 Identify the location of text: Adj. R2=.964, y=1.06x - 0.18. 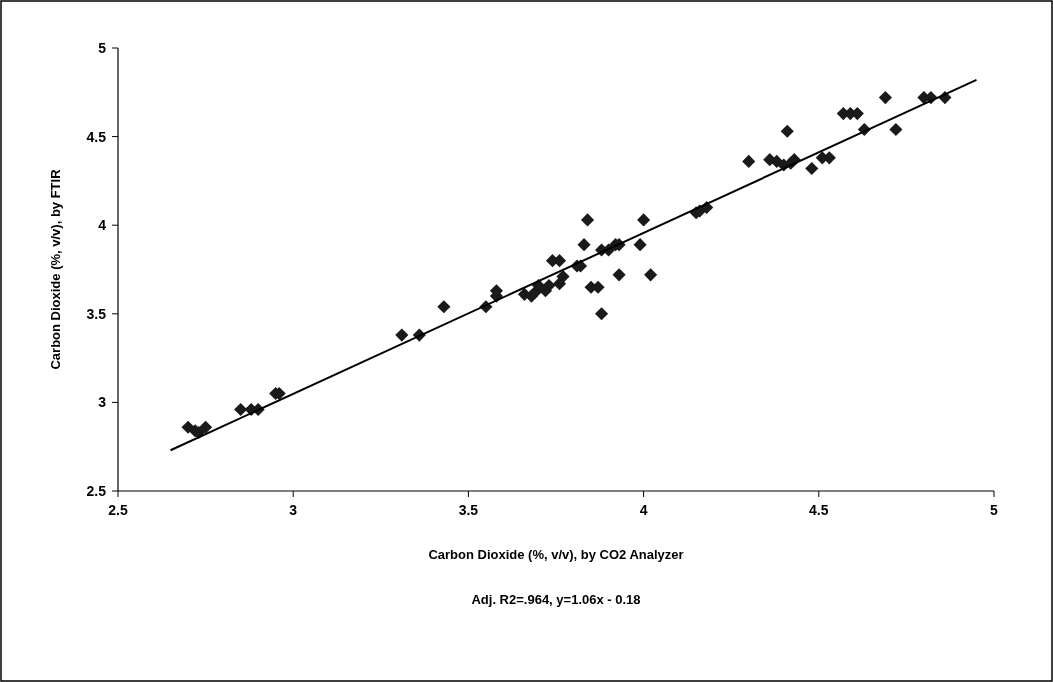
(556, 599).